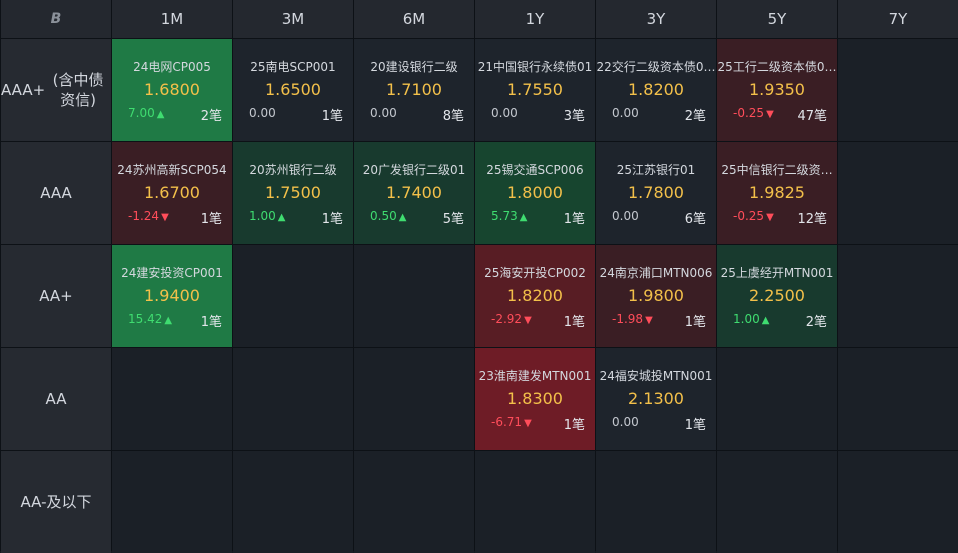 The height and width of the screenshot is (553, 958). I want to click on bond-change: 0.50 ▲, so click(388, 216).